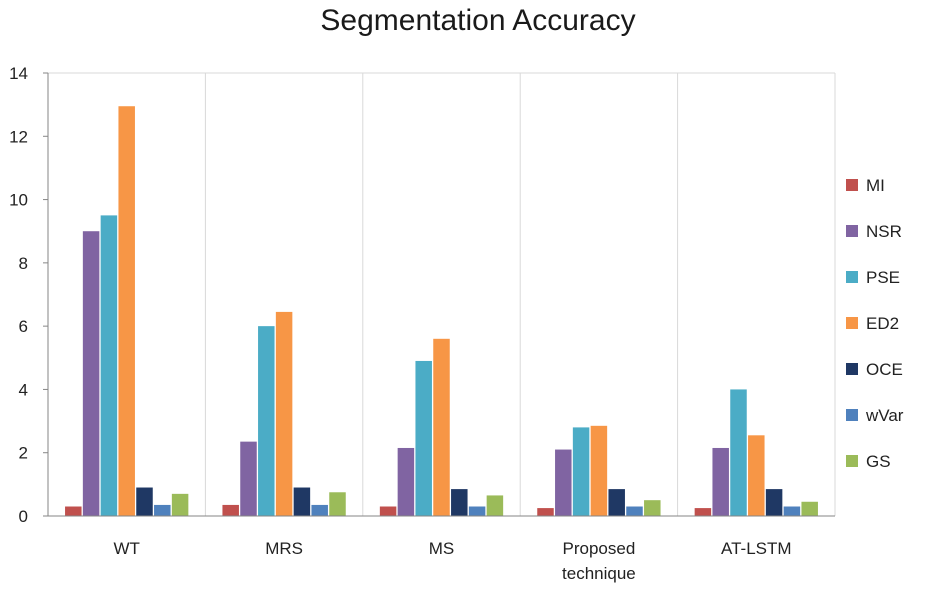  What do you see at coordinates (884, 369) in the screenshot?
I see `legend-label-oce: OCE` at bounding box center [884, 369].